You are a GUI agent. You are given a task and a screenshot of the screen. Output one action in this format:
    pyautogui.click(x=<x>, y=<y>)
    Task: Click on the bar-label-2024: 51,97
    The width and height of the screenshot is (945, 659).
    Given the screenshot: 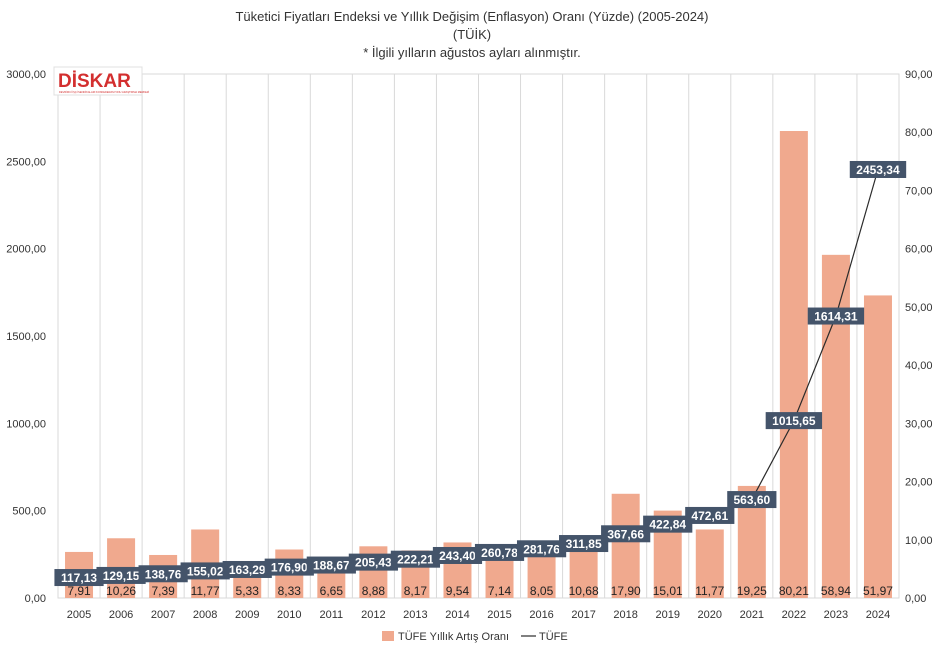 What is the action you would take?
    pyautogui.click(x=878, y=591)
    